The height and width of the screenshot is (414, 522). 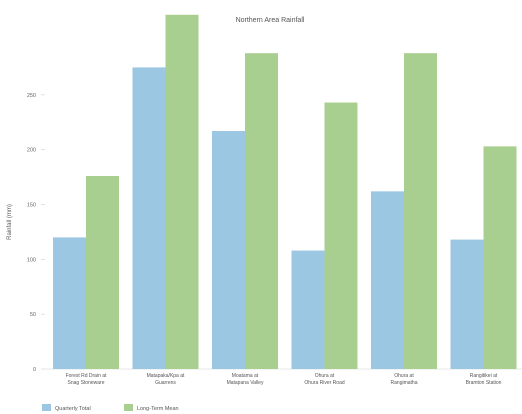 I want to click on x-tick-label-line: Guarrens, so click(x=165, y=383).